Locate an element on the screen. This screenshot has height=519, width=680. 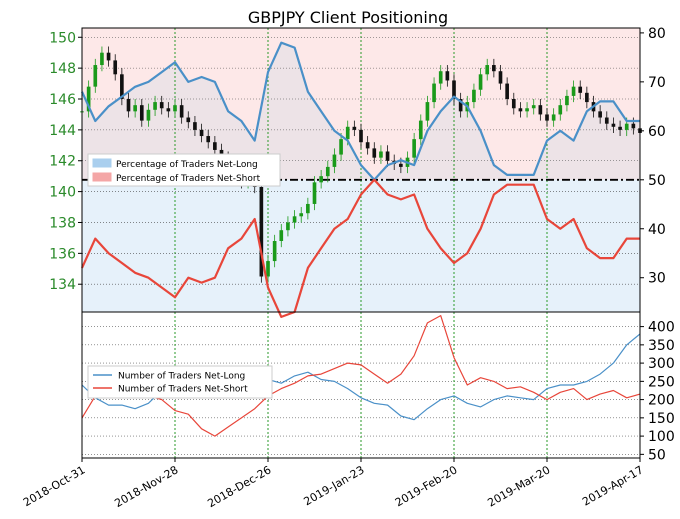
legend-label: Percentage of Traders Net-Long is located at coordinates (187, 165).